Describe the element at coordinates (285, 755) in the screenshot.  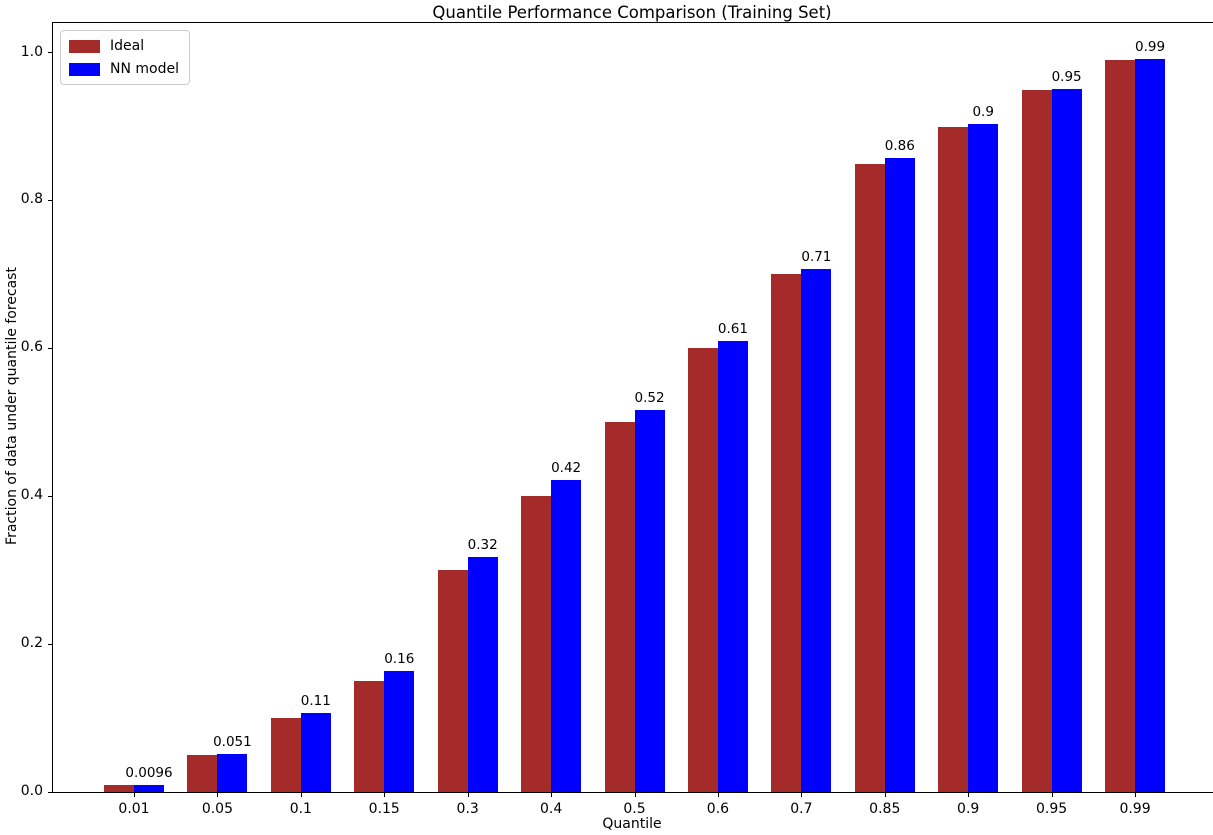
I see `bar-ideal-0.1` at that location.